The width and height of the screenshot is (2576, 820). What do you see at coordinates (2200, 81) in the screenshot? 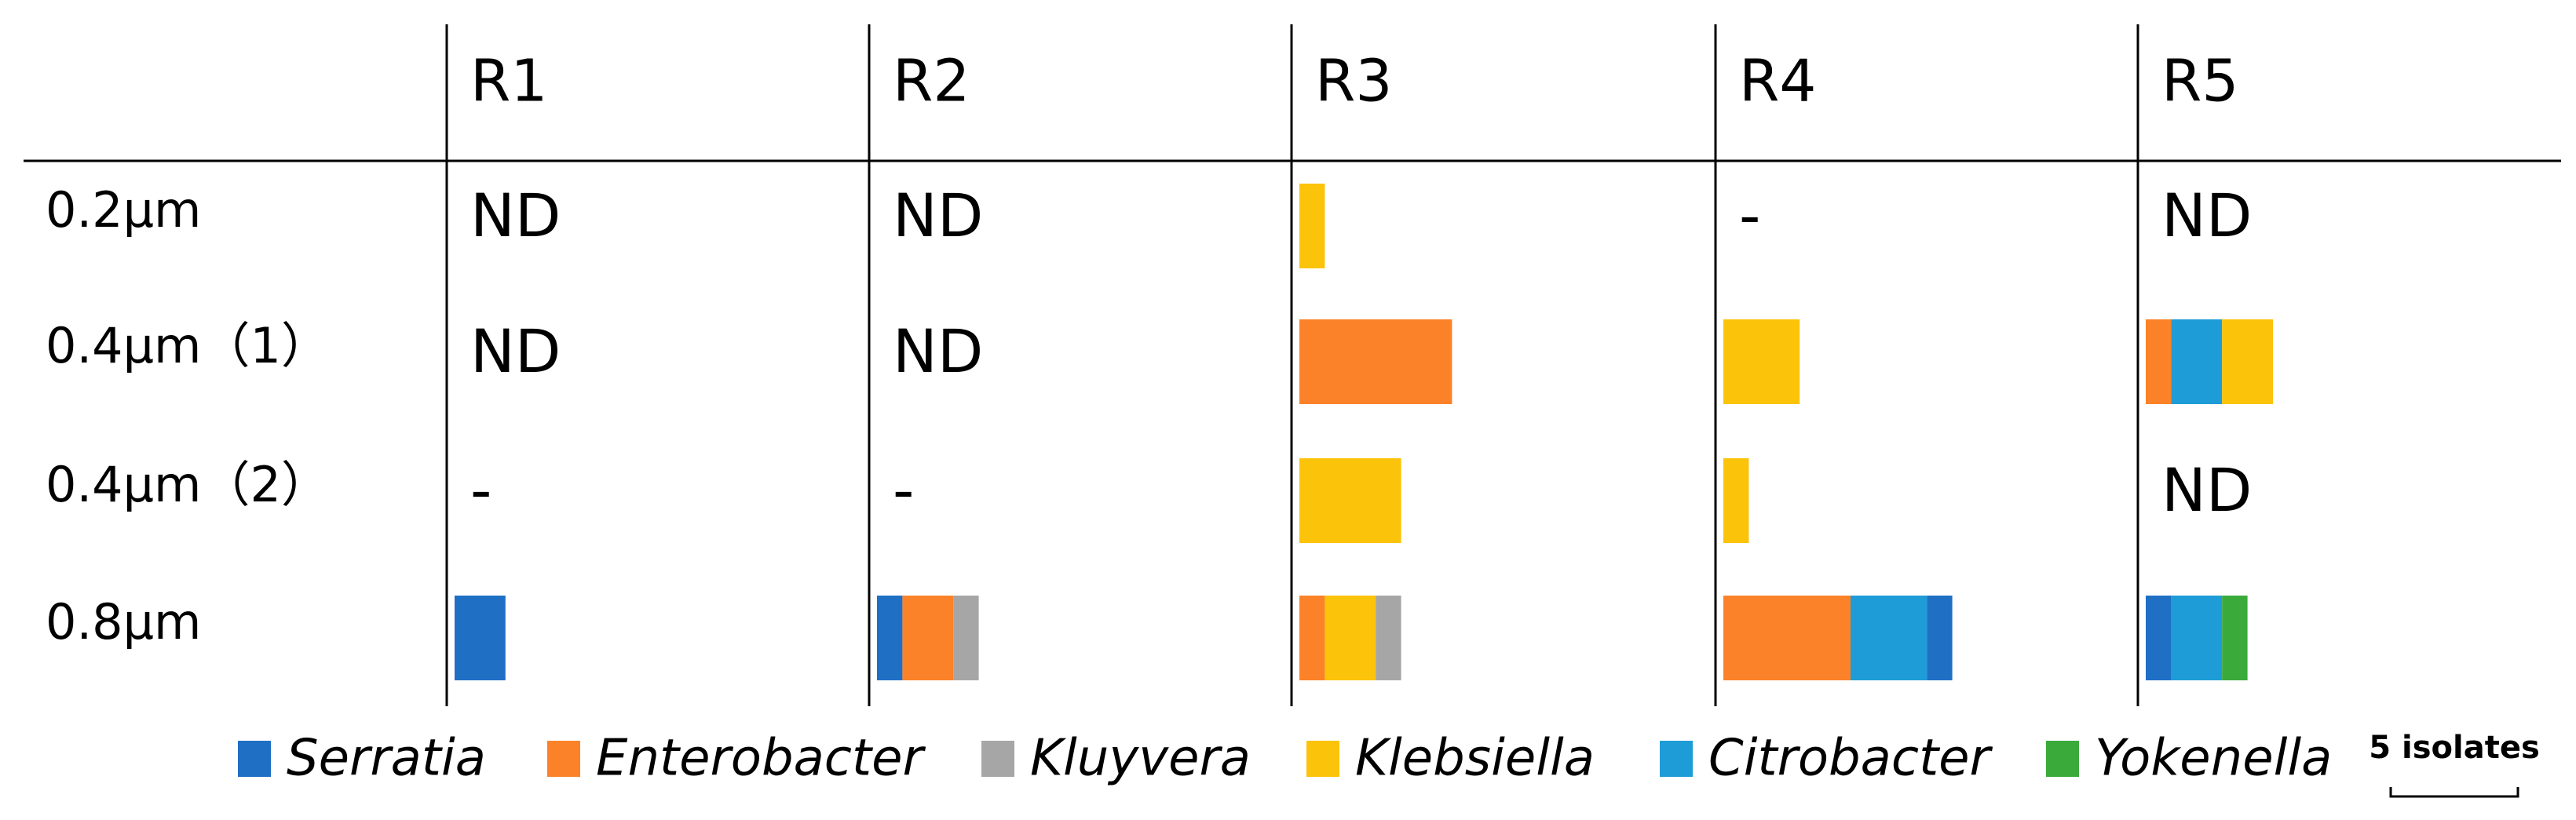
I see `column-header: R5` at bounding box center [2200, 81].